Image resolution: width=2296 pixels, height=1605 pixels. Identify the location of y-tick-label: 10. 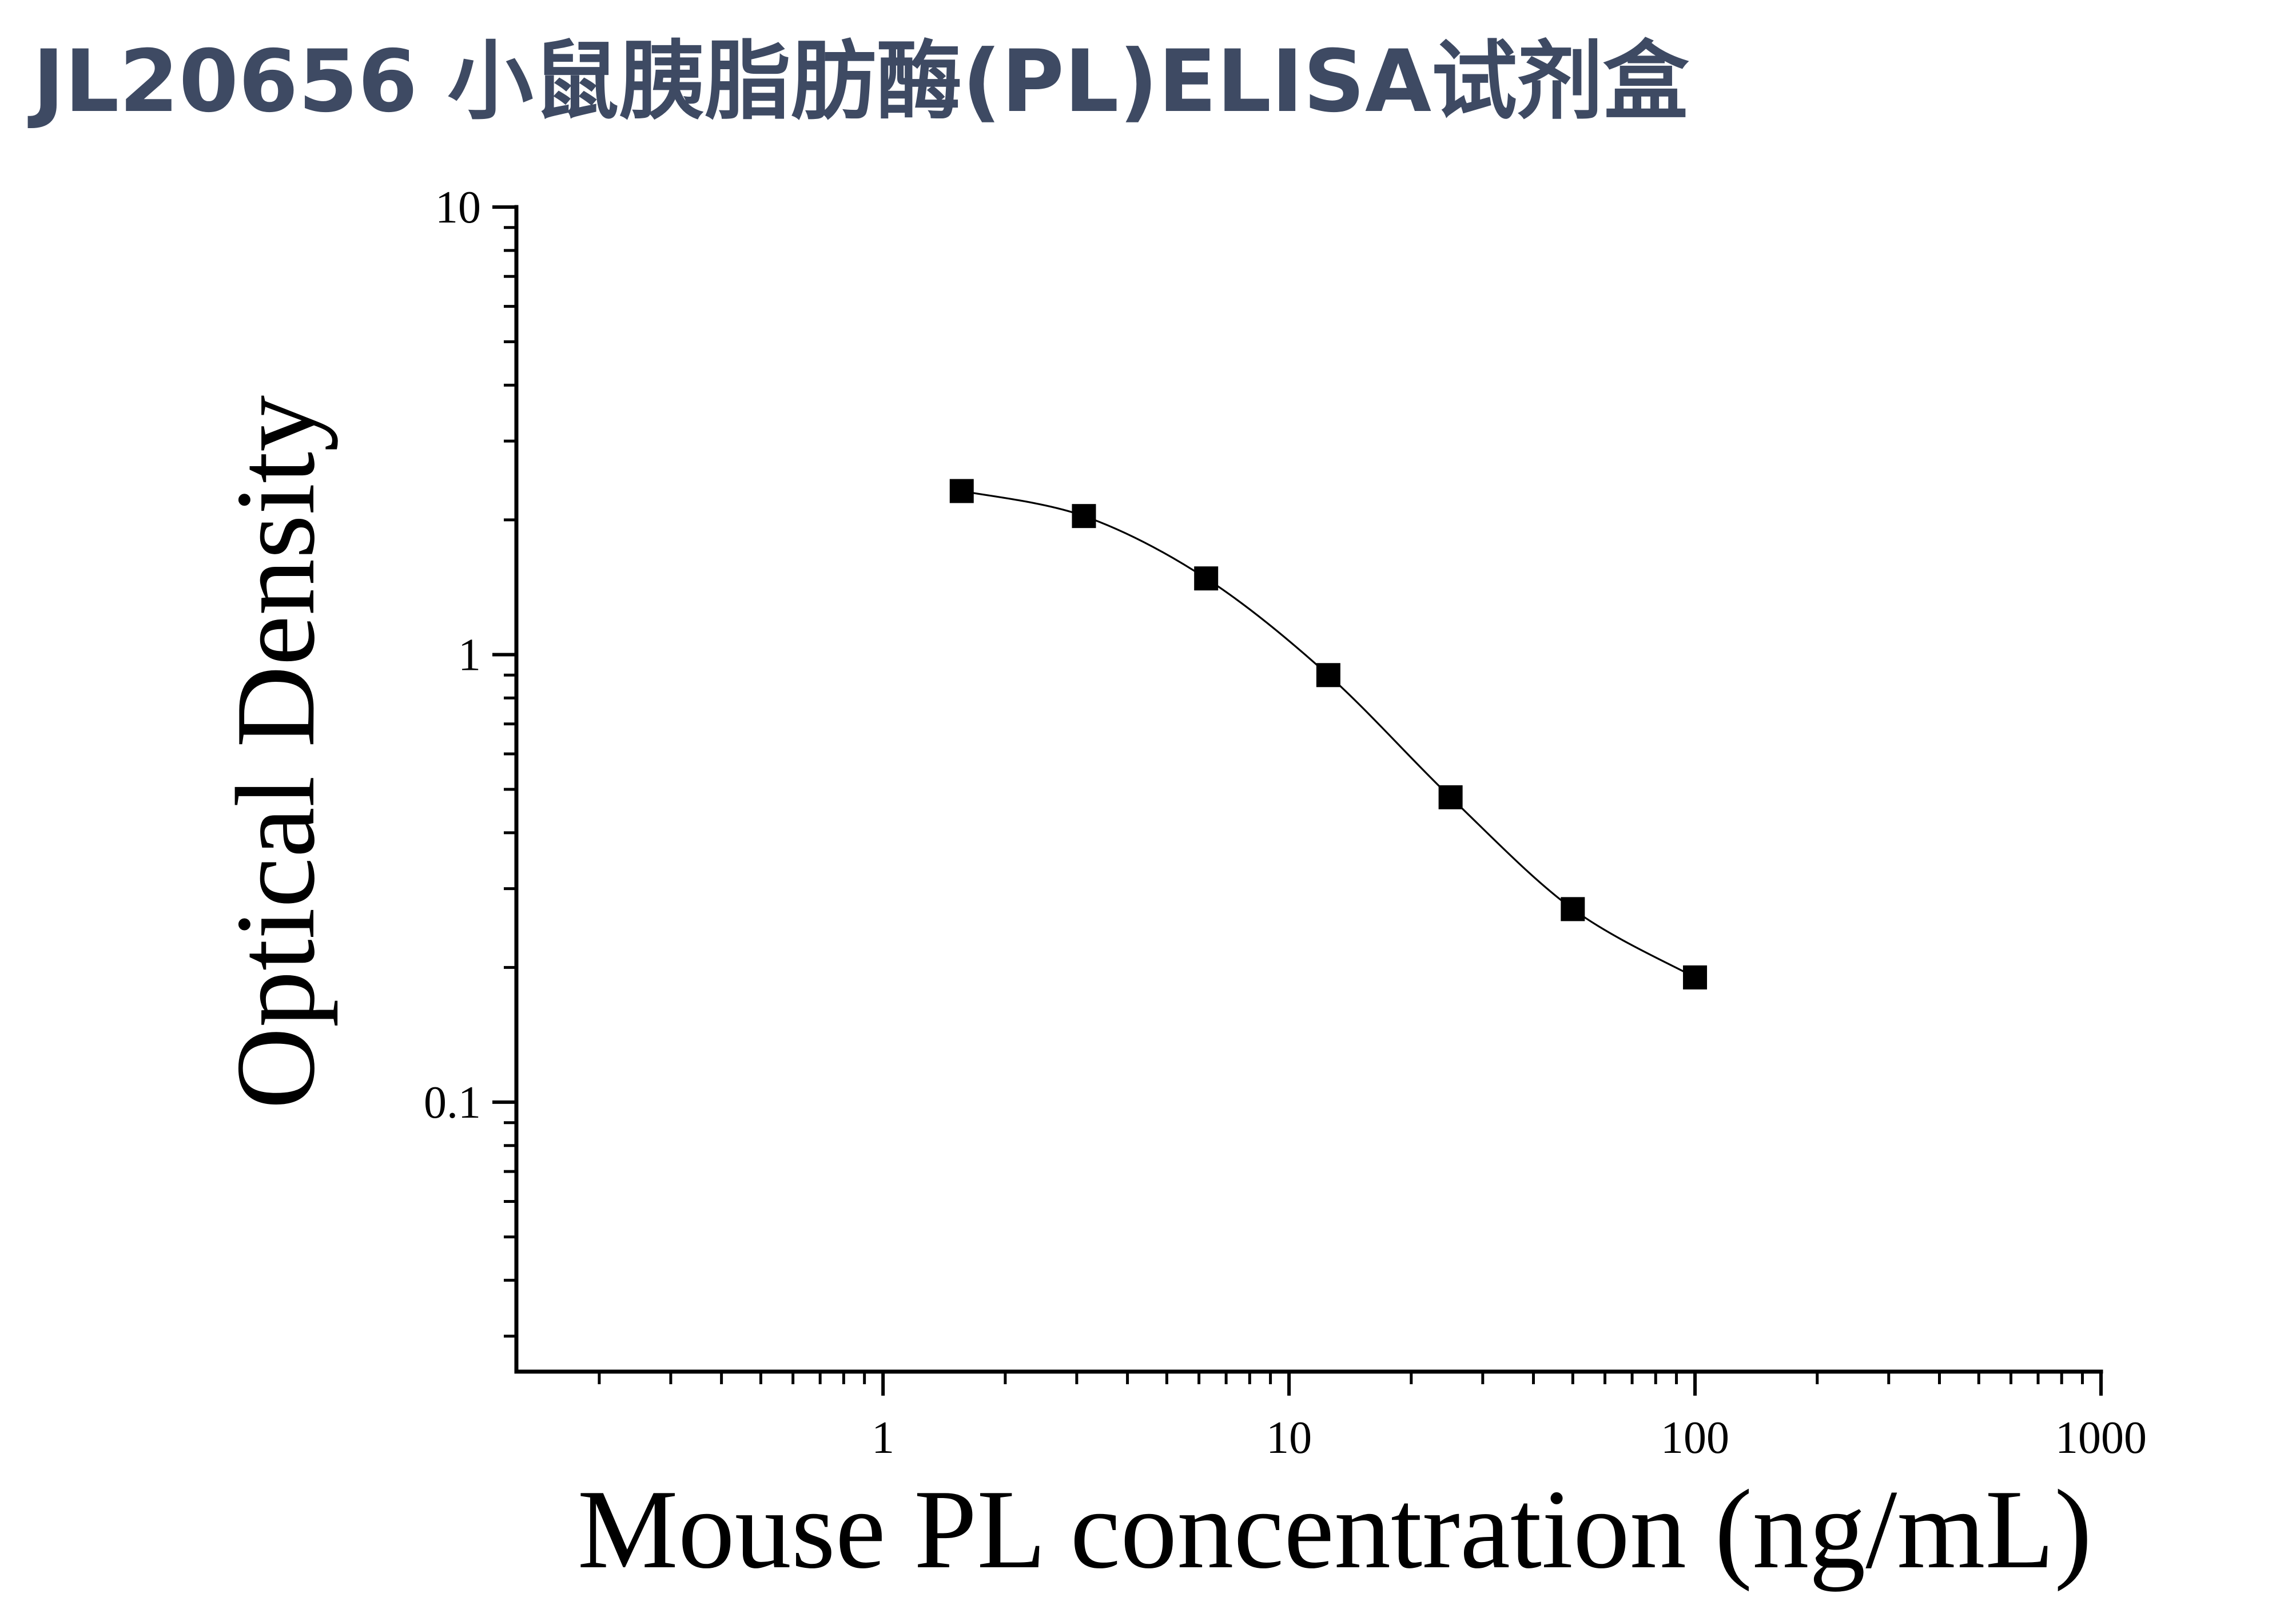
(458, 207).